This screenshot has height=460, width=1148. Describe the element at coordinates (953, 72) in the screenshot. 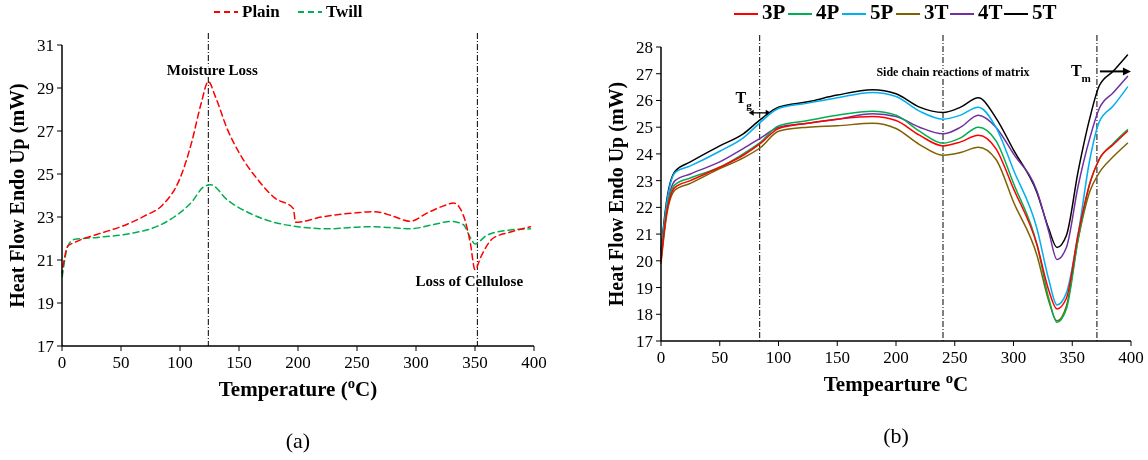

I see `ref-line-label: Side chain reactions of matrix` at that location.